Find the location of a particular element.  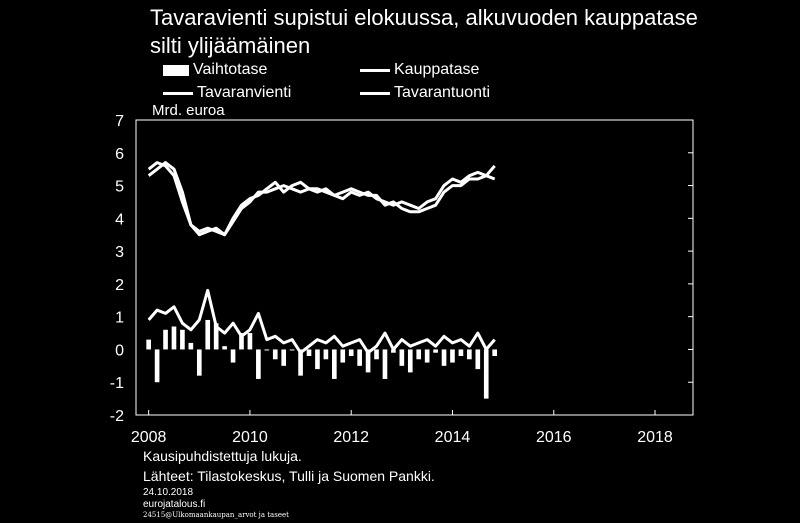

x-tick-label: 2008 is located at coordinates (149, 437).